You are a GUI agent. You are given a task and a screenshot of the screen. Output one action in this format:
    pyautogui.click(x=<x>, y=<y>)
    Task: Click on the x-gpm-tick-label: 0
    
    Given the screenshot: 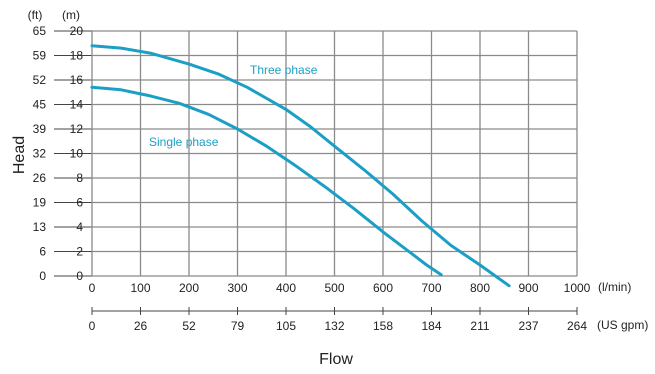 What is the action you would take?
    pyautogui.click(x=92, y=326)
    